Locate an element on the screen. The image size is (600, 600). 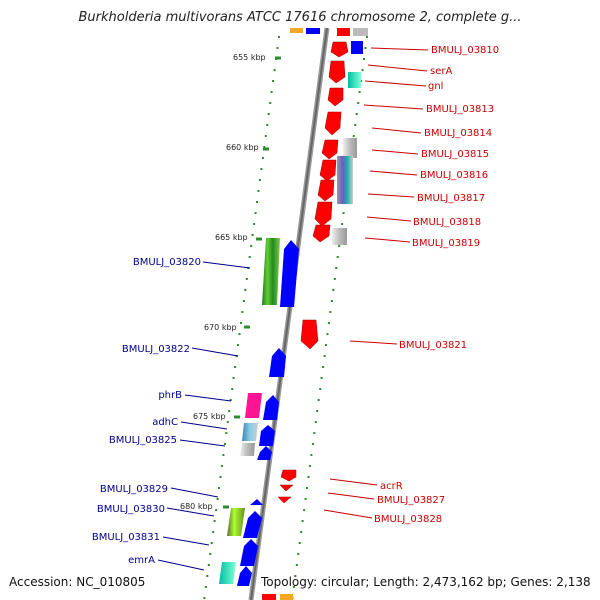
tick-665: 665 kbp is located at coordinates (238, 237).